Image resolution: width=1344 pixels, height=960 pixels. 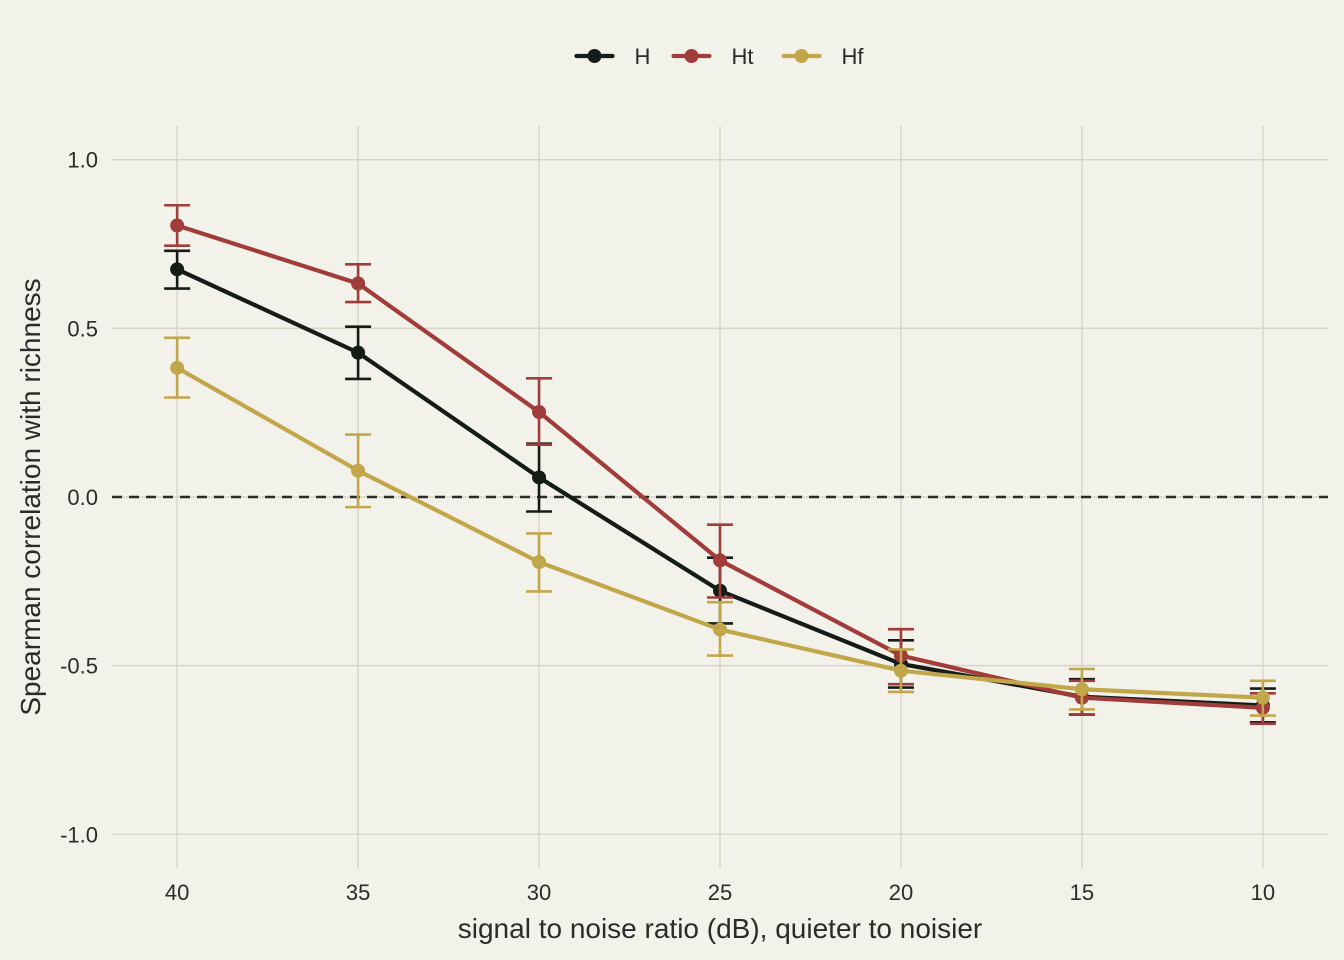 What do you see at coordinates (177, 892) in the screenshot?
I see `x-tick-label: 40` at bounding box center [177, 892].